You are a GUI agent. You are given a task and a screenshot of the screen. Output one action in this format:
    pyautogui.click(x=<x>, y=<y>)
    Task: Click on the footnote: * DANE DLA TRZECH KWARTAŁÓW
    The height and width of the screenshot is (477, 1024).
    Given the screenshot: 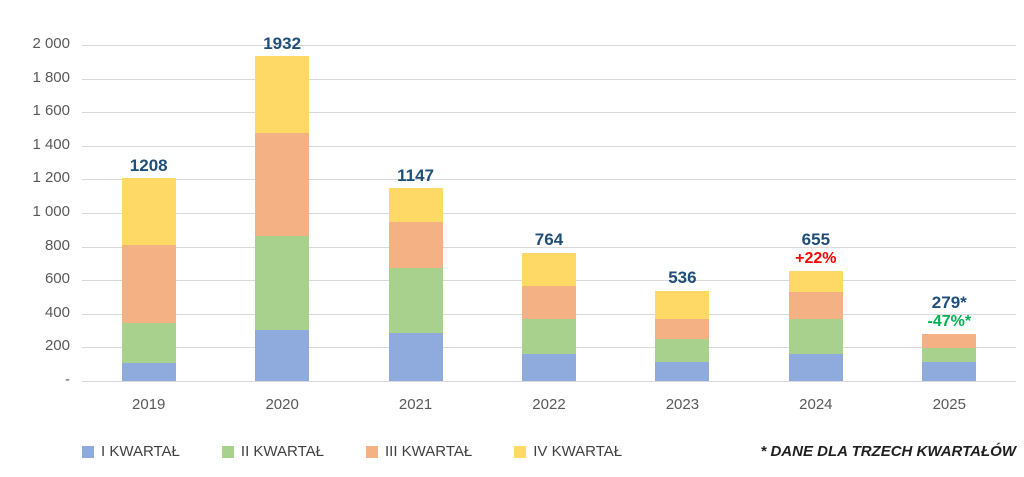 What is the action you would take?
    pyautogui.click(x=888, y=451)
    